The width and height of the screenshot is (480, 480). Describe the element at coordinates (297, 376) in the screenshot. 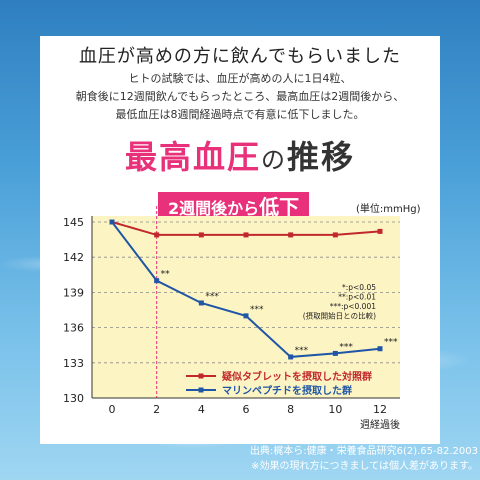

I see `legend-label: 疑似タブレットを摂取した対照群` at that location.